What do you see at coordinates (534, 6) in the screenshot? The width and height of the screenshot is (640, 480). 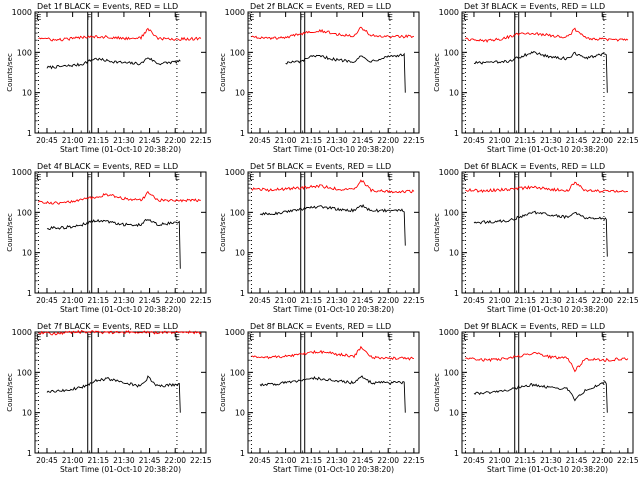 I see `chart-title: Det 3f BLACK = Events, RED = LLD` at bounding box center [534, 6].